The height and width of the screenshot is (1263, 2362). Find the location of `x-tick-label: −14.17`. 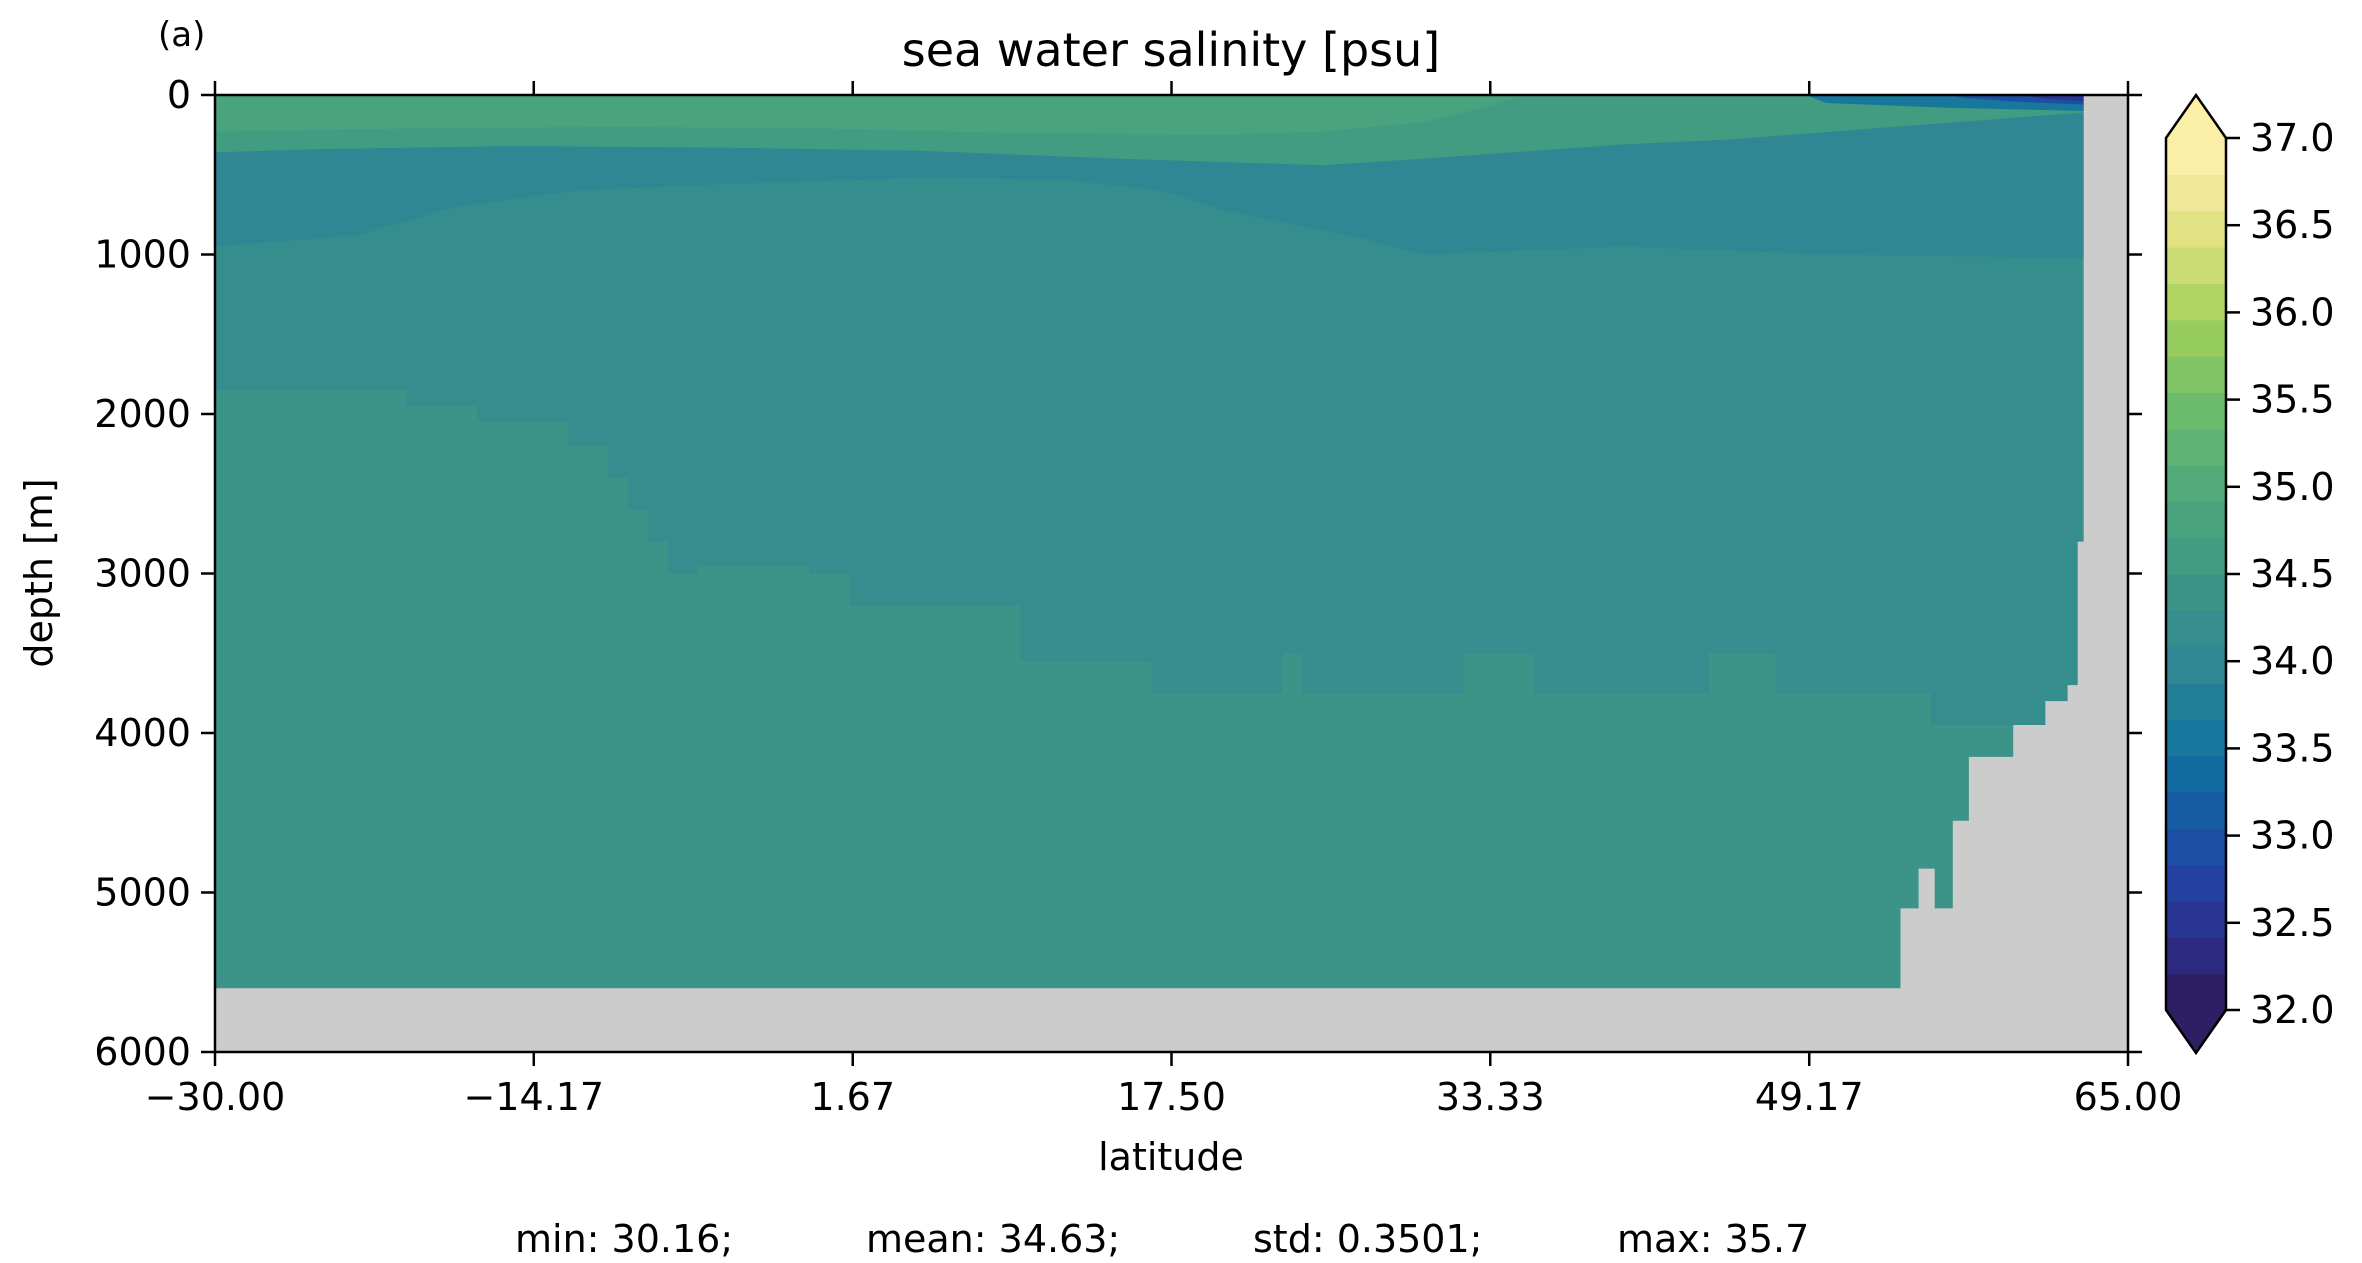

x-tick-label: −14.17 is located at coordinates (533, 1097).